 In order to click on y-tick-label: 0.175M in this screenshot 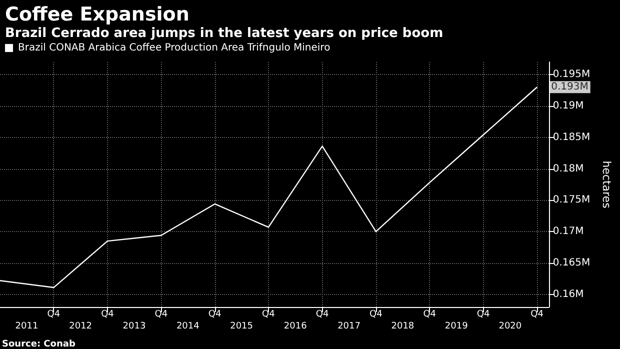, I will do `click(571, 200)`.